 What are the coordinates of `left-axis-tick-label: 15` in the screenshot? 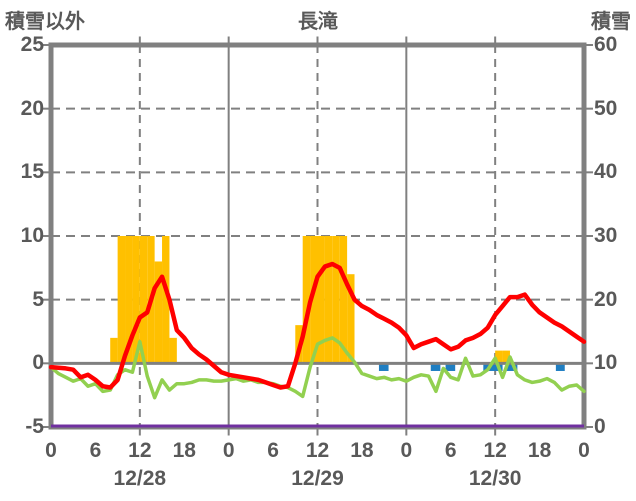 It's located at (32, 172).